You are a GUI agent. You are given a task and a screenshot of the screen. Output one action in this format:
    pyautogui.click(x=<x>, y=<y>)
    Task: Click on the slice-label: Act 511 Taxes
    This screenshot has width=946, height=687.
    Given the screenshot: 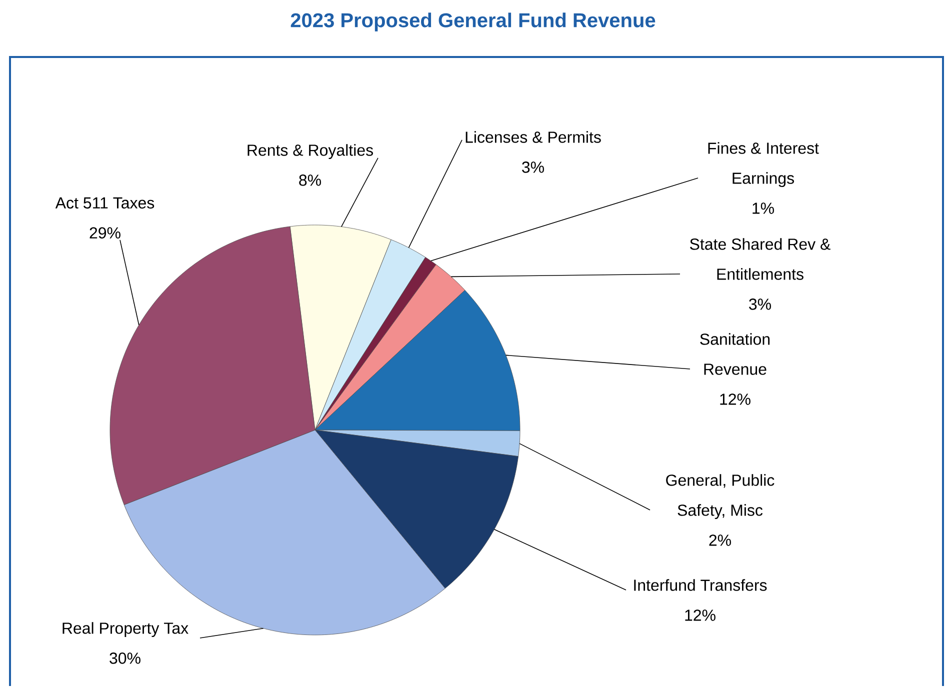 What is the action you would take?
    pyautogui.click(x=104, y=203)
    